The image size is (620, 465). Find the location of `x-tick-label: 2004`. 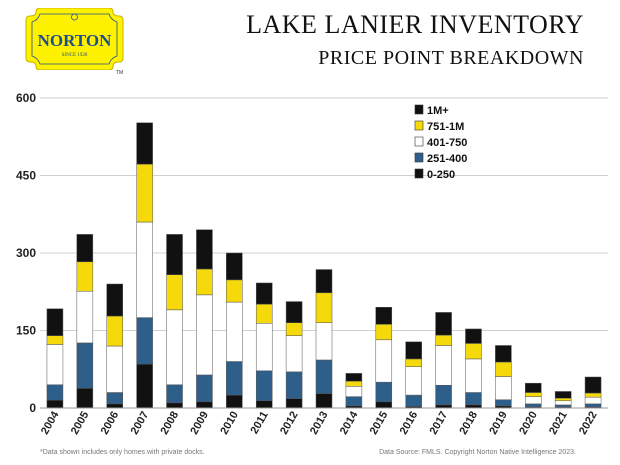

x-tick-label: 2004 is located at coordinates (50, 423).